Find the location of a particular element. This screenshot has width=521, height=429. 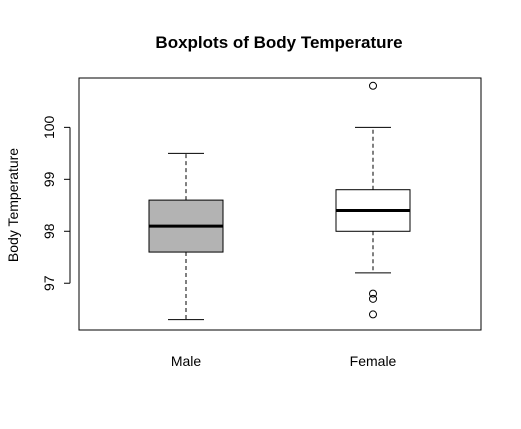

boxplot-female is located at coordinates (373, 200).